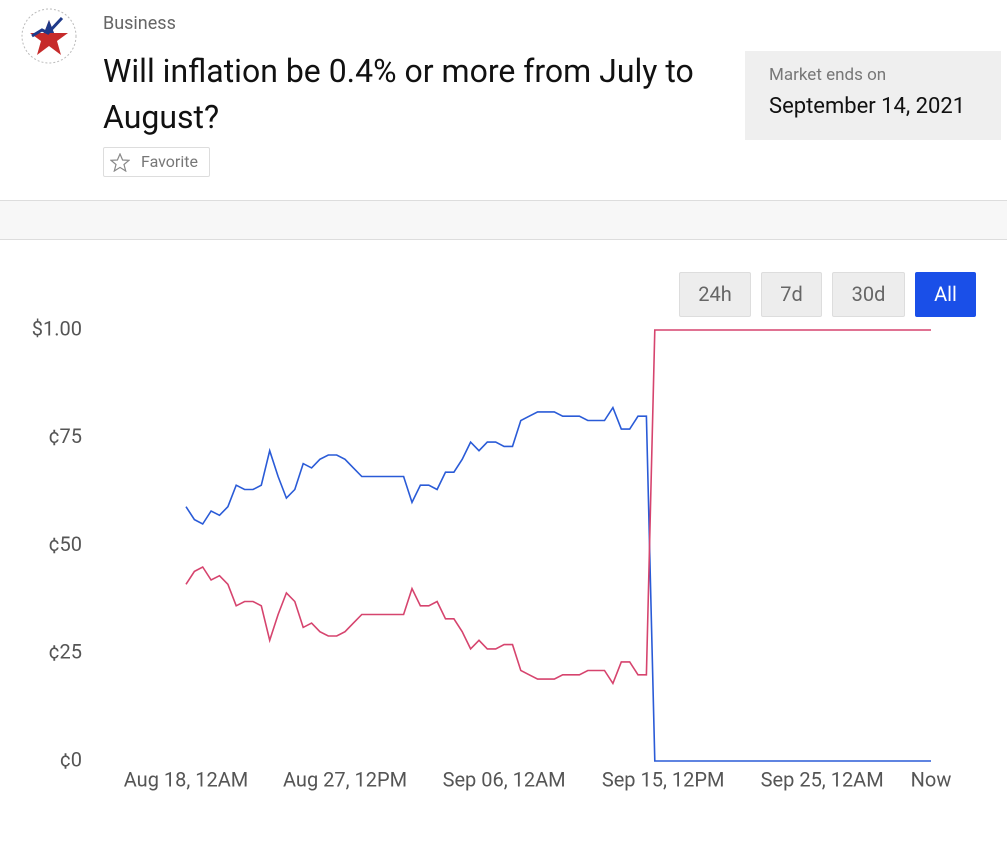 The height and width of the screenshot is (841, 1007). Describe the element at coordinates (504, 779) in the screenshot. I see `x-tick-label: Sep 06, 12AM` at that location.